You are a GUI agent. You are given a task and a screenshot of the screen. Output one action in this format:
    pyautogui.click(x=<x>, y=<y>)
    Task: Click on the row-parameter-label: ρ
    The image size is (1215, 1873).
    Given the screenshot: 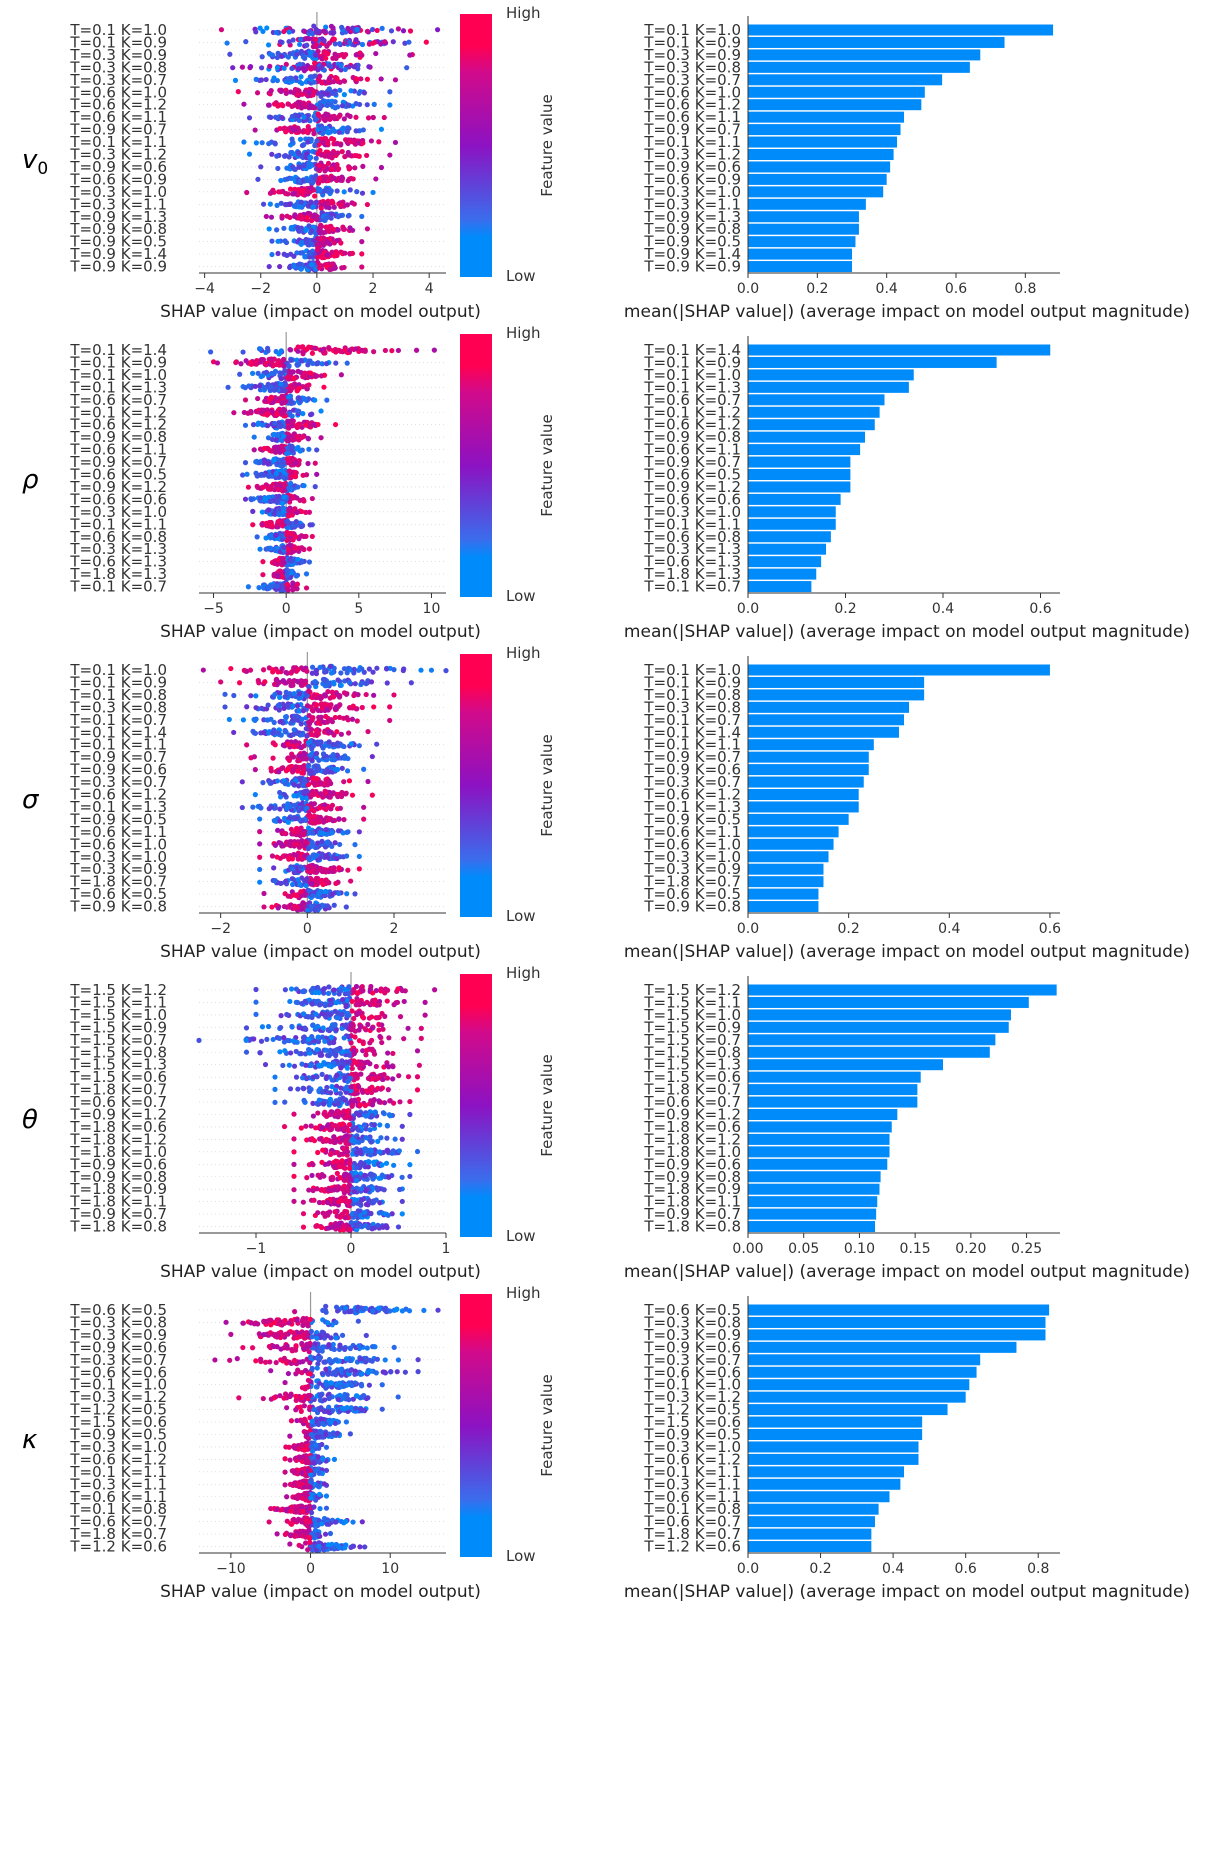 What is the action you would take?
    pyautogui.click(x=30, y=480)
    